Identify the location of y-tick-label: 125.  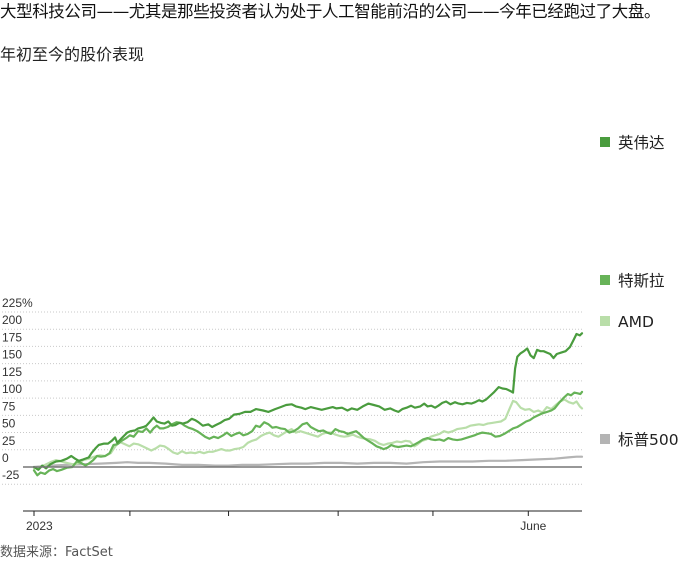
(12, 372).